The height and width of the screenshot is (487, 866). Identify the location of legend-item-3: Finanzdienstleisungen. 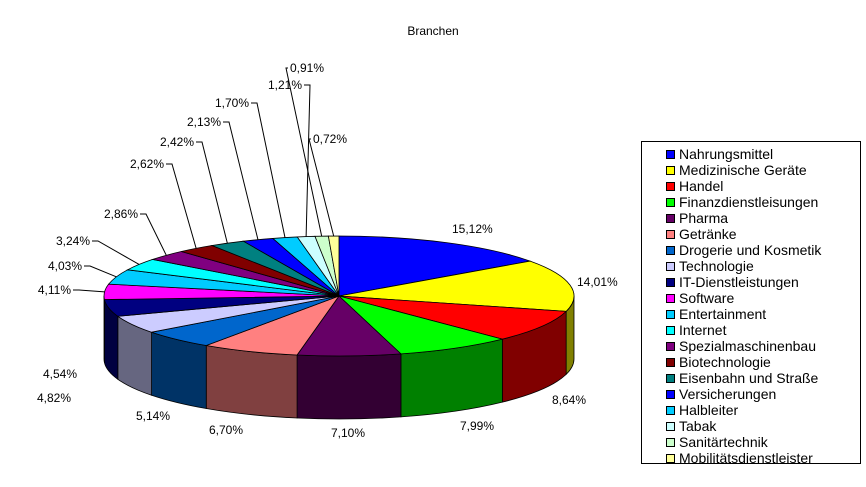
(763, 202).